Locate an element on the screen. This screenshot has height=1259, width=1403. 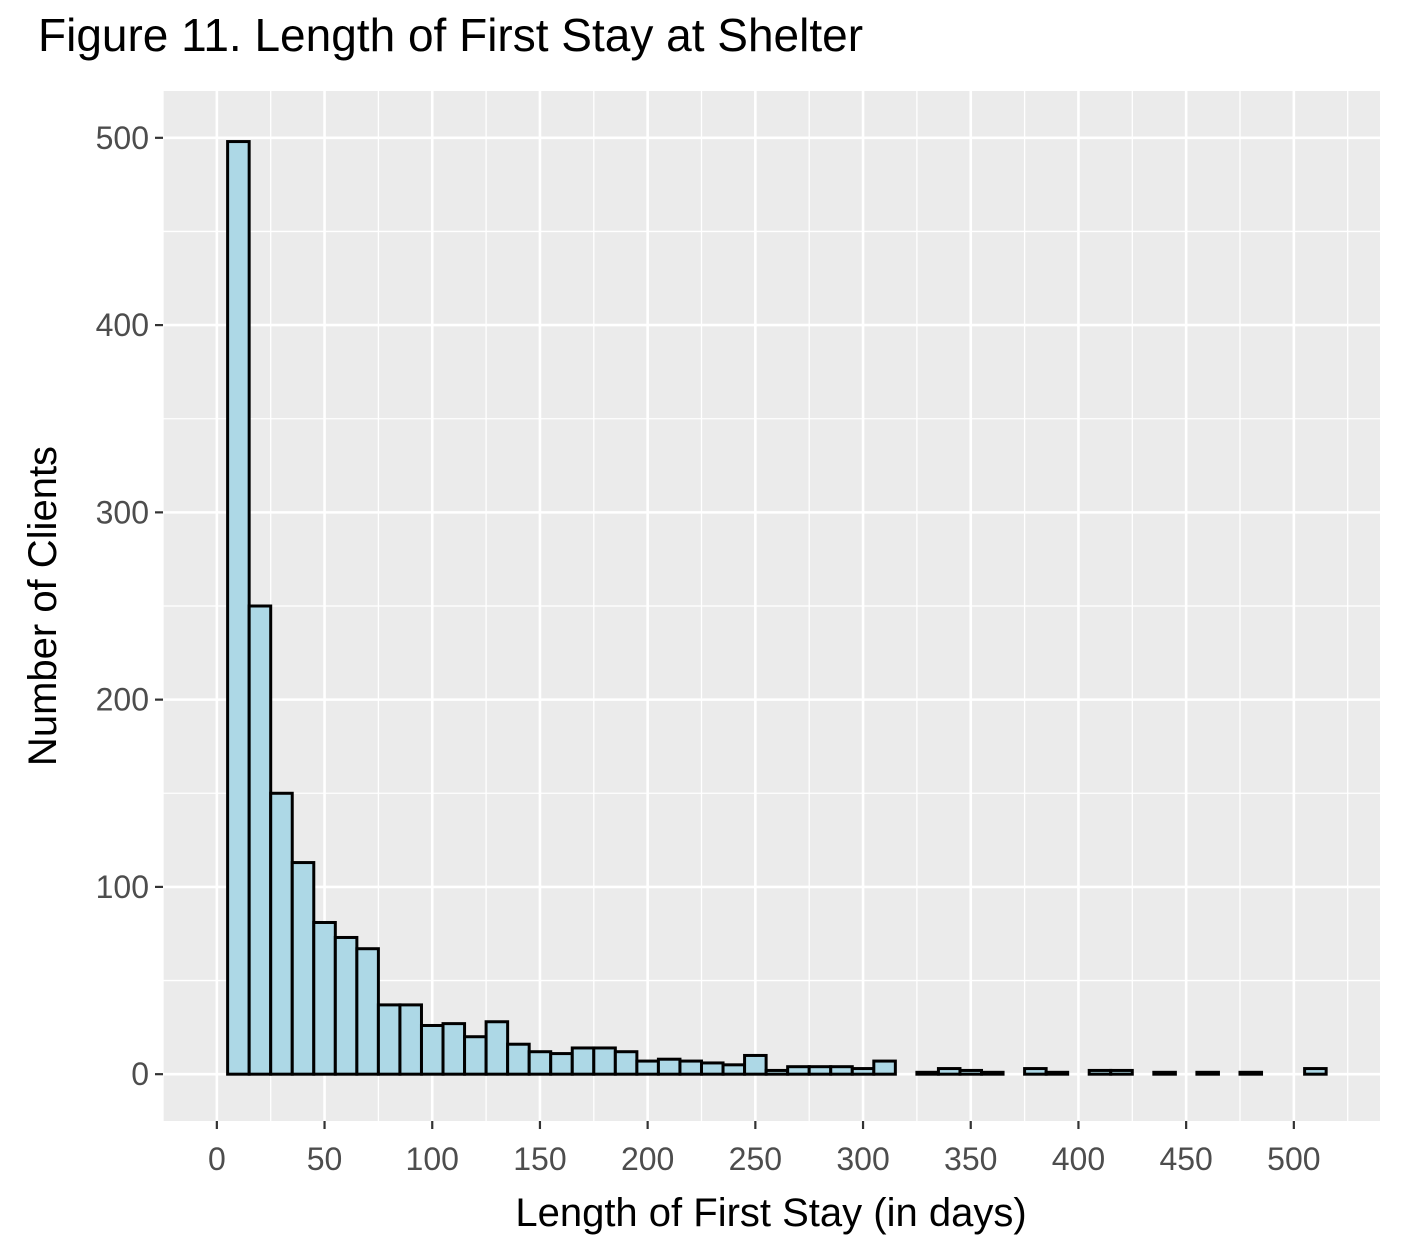
x-tick-label: 100 is located at coordinates (432, 1159).